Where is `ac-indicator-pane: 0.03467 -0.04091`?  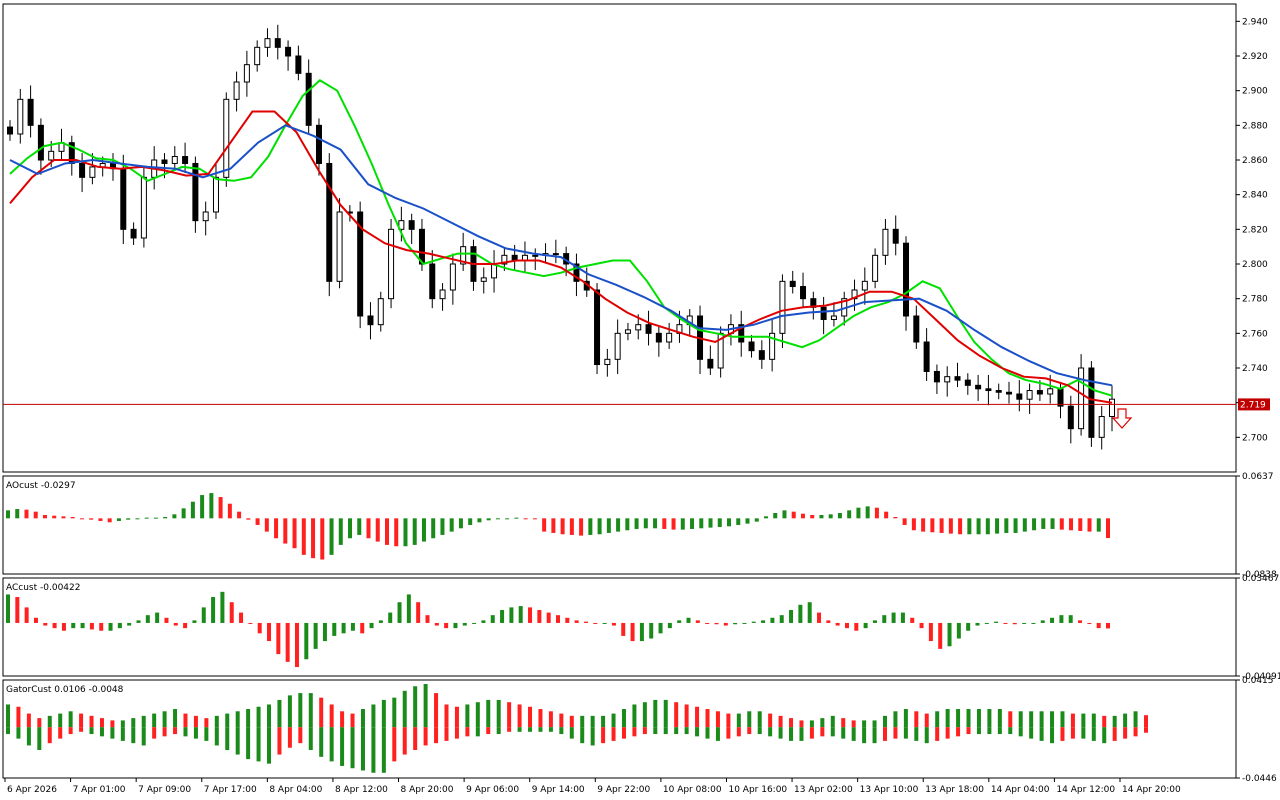 ac-indicator-pane: 0.03467 -0.04091 is located at coordinates (641, 628).